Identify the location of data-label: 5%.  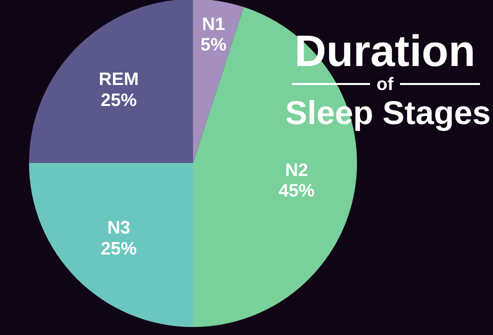
(213, 44).